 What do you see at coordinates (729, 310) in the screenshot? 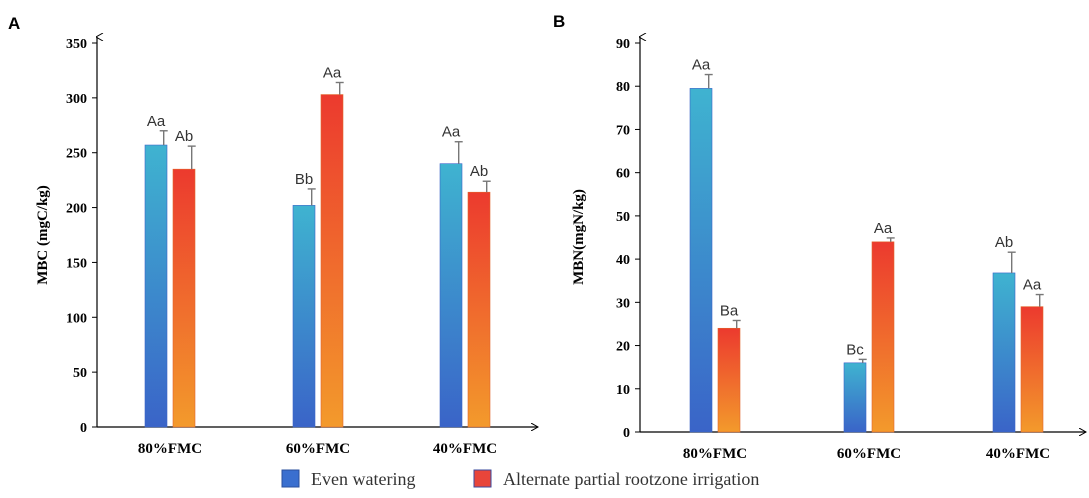
I see `significance-label-b: Ba` at bounding box center [729, 310].